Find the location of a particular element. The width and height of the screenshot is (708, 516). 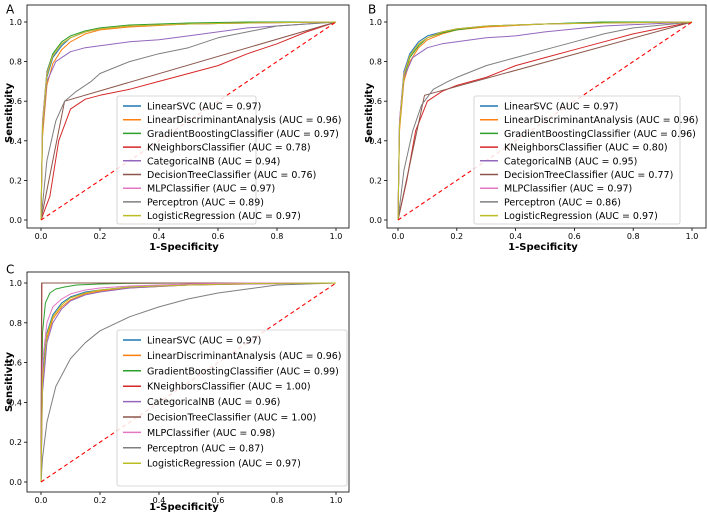

legend-entry-label: Perceptron (AUC = 0.89) is located at coordinates (205, 202).